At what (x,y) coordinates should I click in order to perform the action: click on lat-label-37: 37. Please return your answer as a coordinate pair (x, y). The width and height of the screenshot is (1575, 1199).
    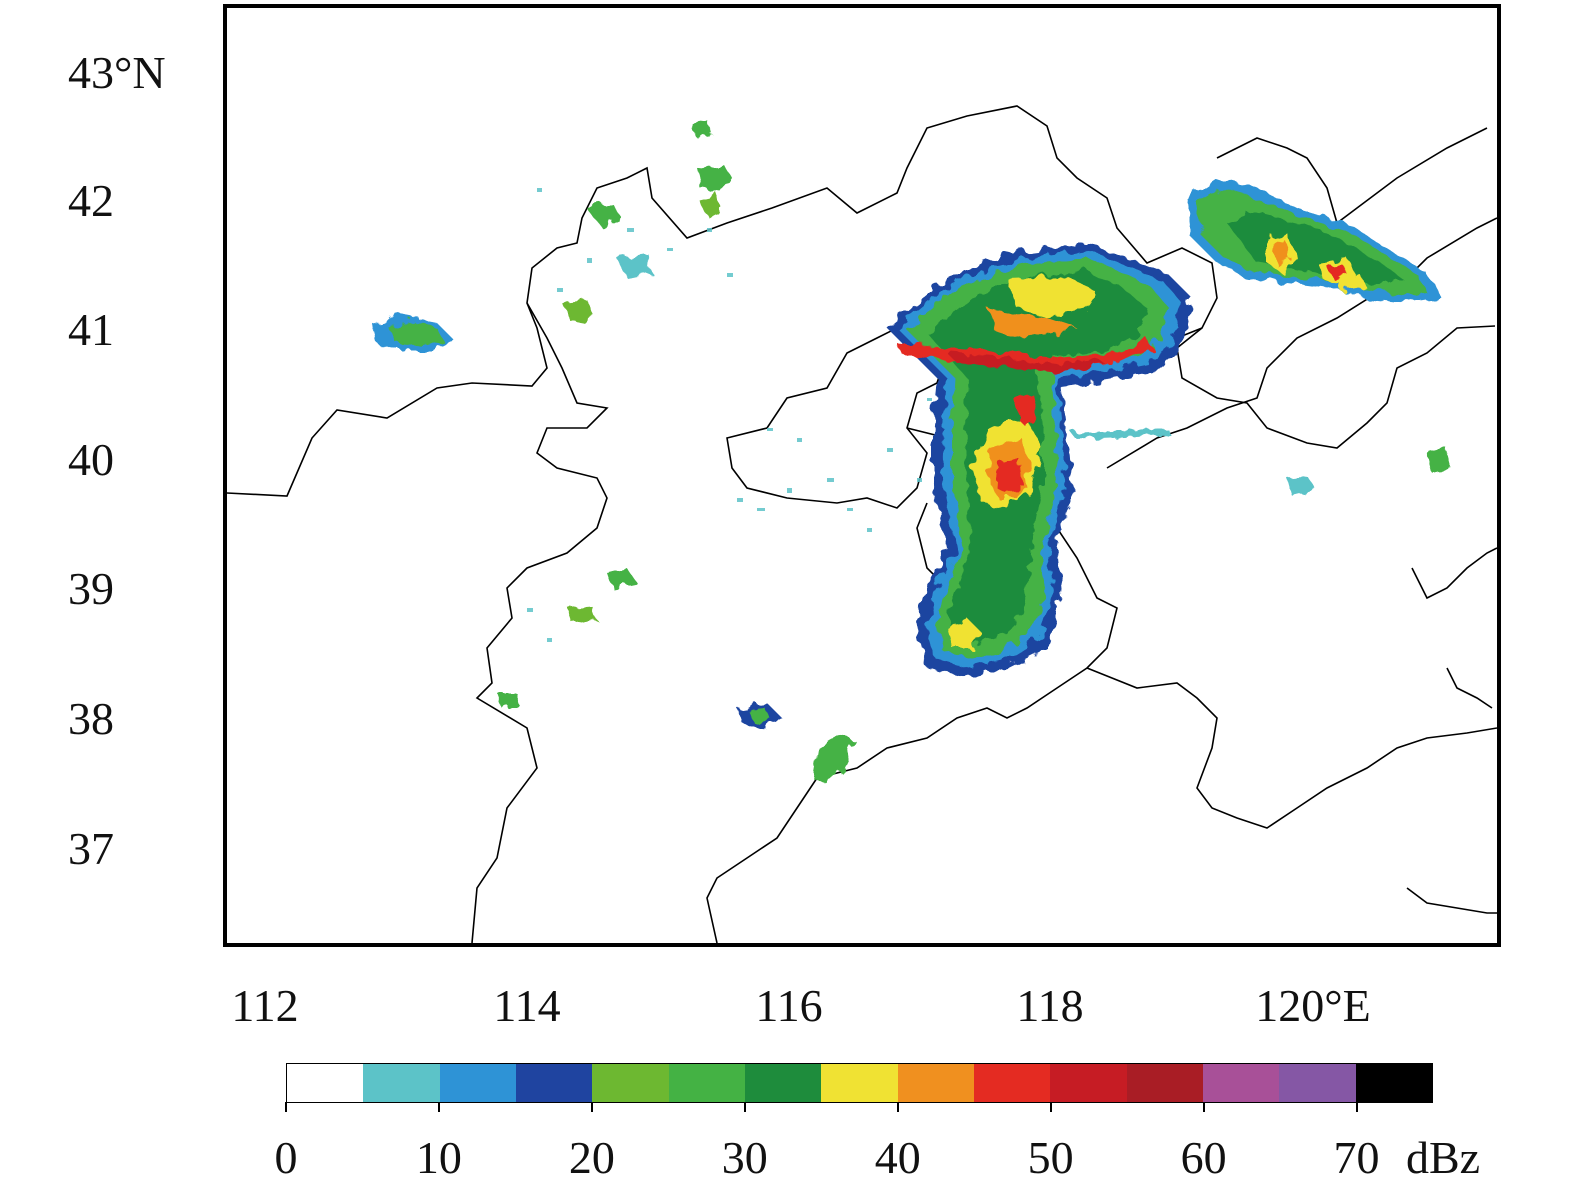
    Looking at the image, I should click on (91, 848).